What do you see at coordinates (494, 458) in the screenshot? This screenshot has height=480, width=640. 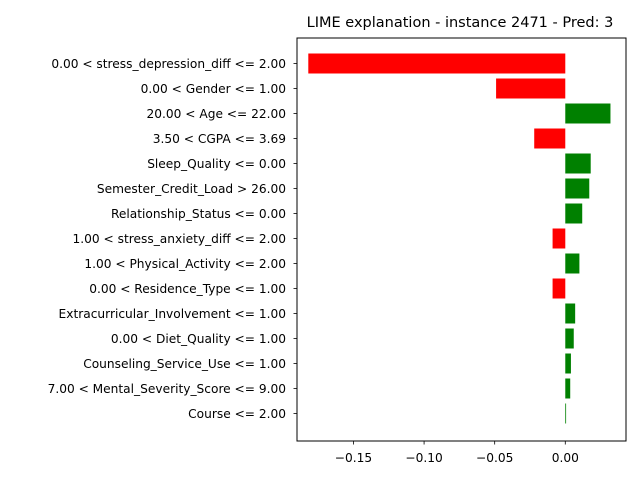 I see `x-tick-label-2: −0.05` at bounding box center [494, 458].